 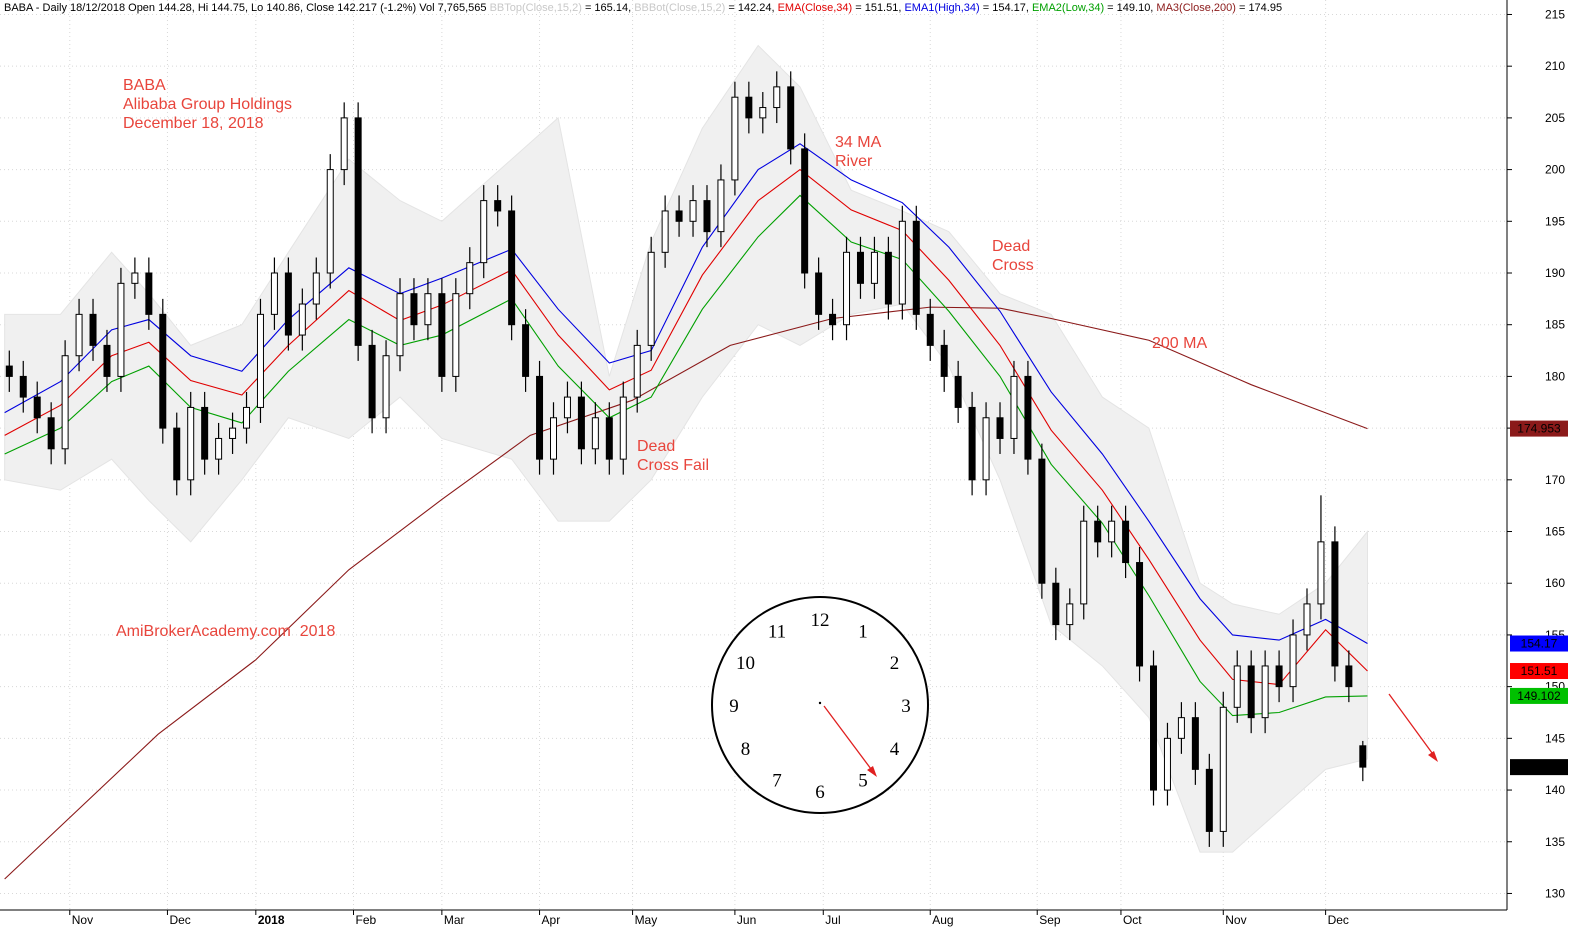 What do you see at coordinates (82, 920) in the screenshot?
I see `x-tick-label: Nov` at bounding box center [82, 920].